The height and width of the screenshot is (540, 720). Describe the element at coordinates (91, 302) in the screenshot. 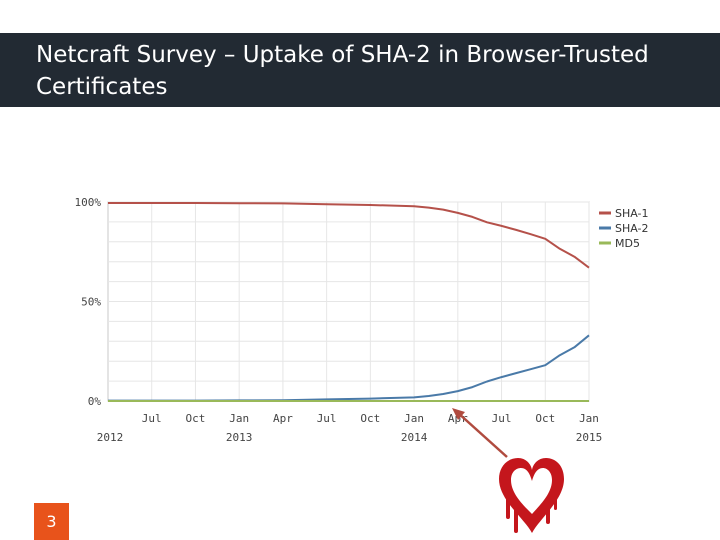

I see `y-tick-label: 50%` at that location.